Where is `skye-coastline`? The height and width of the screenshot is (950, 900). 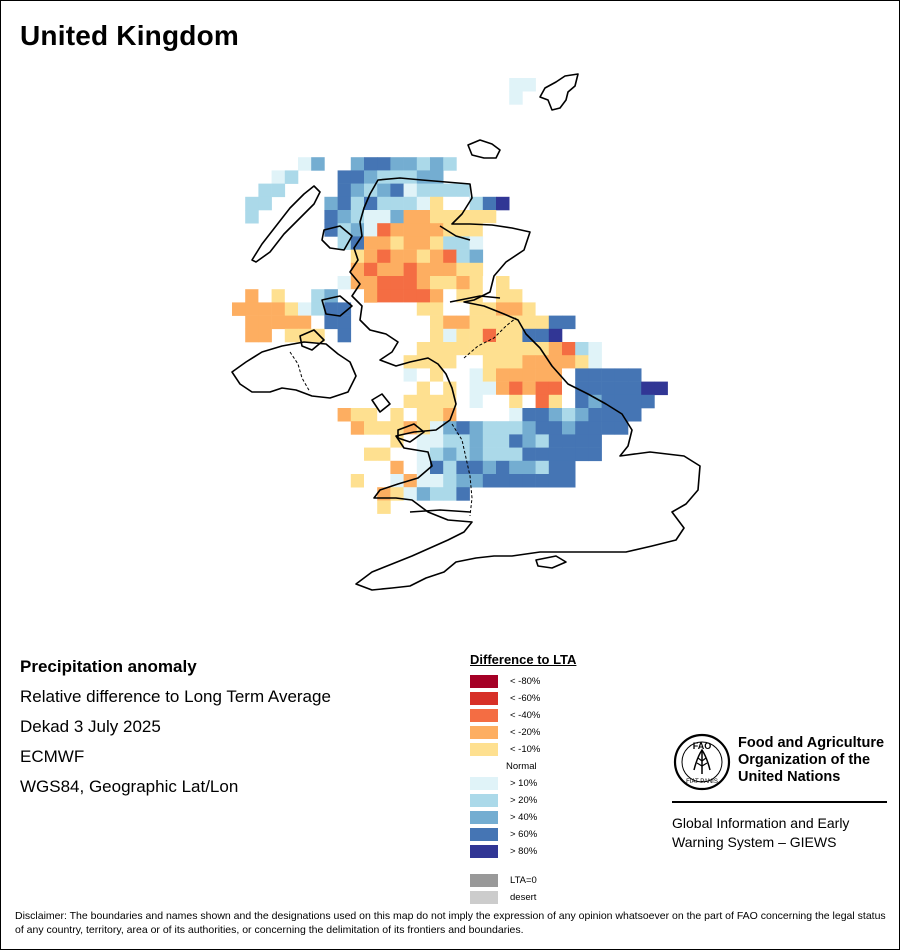
skye-coastline is located at coordinates (337, 238).